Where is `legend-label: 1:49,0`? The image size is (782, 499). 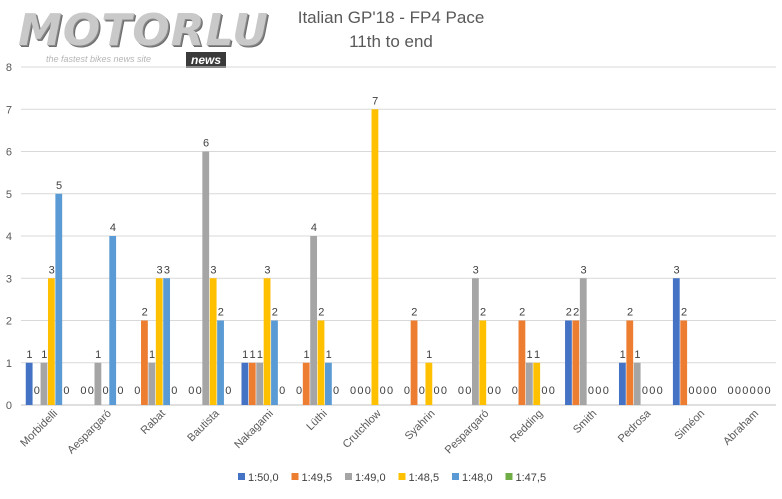
legend-label: 1:49,0 is located at coordinates (370, 478).